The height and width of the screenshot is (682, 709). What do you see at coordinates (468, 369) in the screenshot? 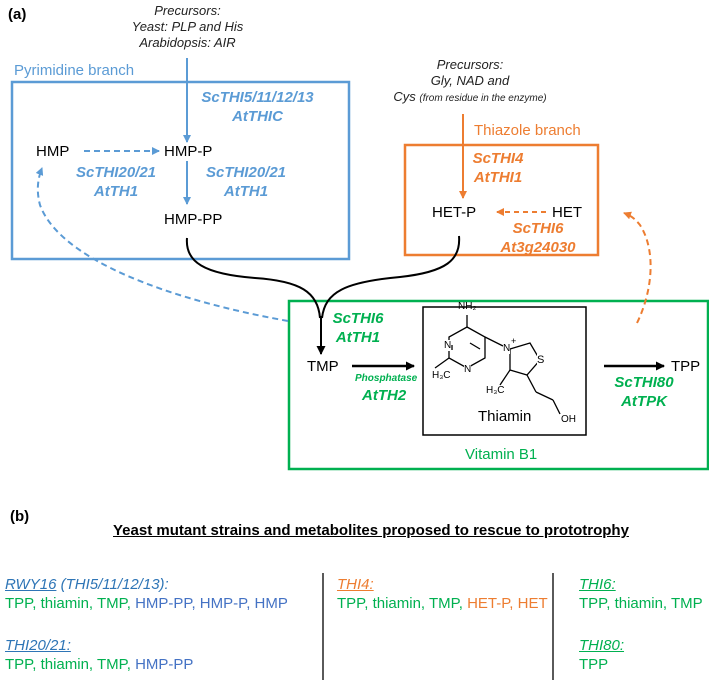
I see `atom-n2: N` at bounding box center [468, 369].